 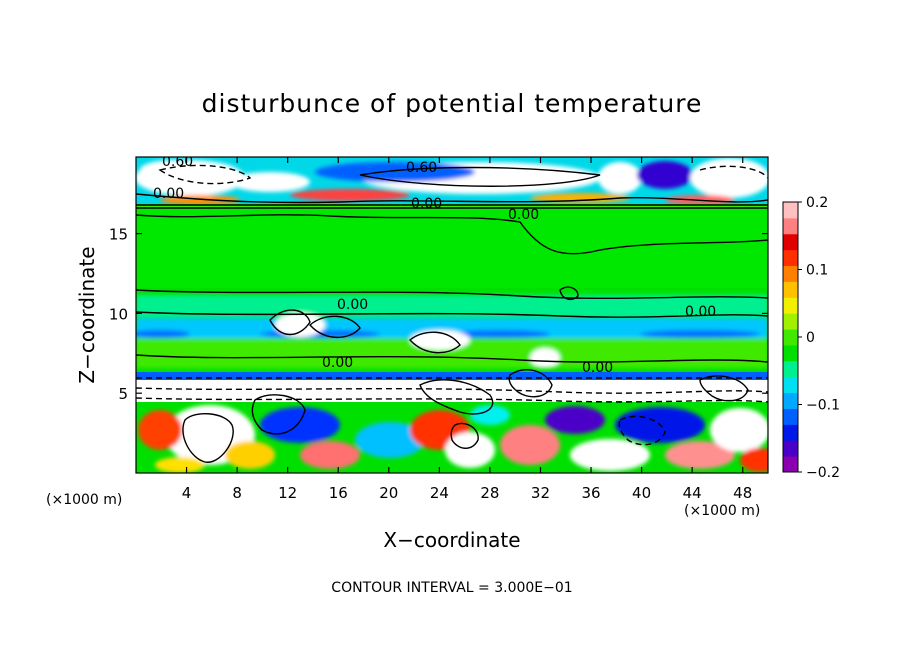 What do you see at coordinates (84, 500) in the screenshot?
I see `x-unit-label-left: (×1000 m)` at bounding box center [84, 500].